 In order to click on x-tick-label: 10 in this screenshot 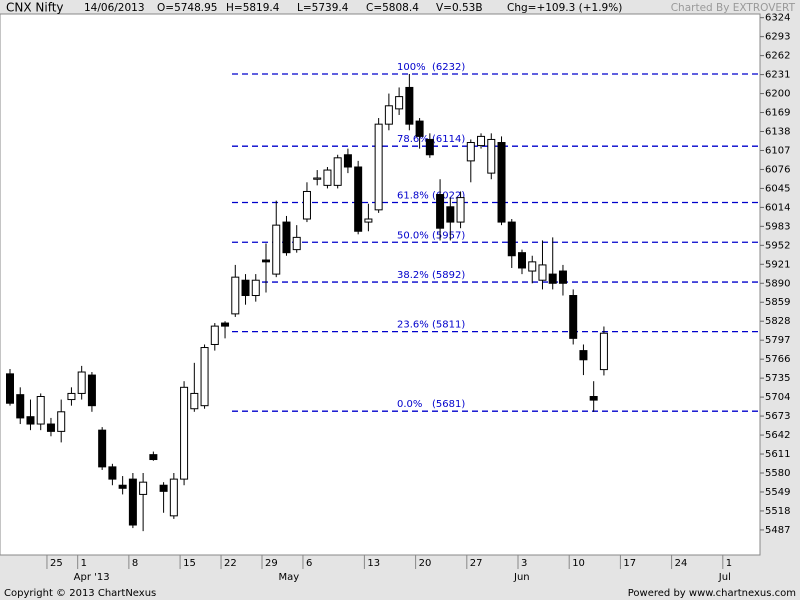, I will do `click(578, 563)`.